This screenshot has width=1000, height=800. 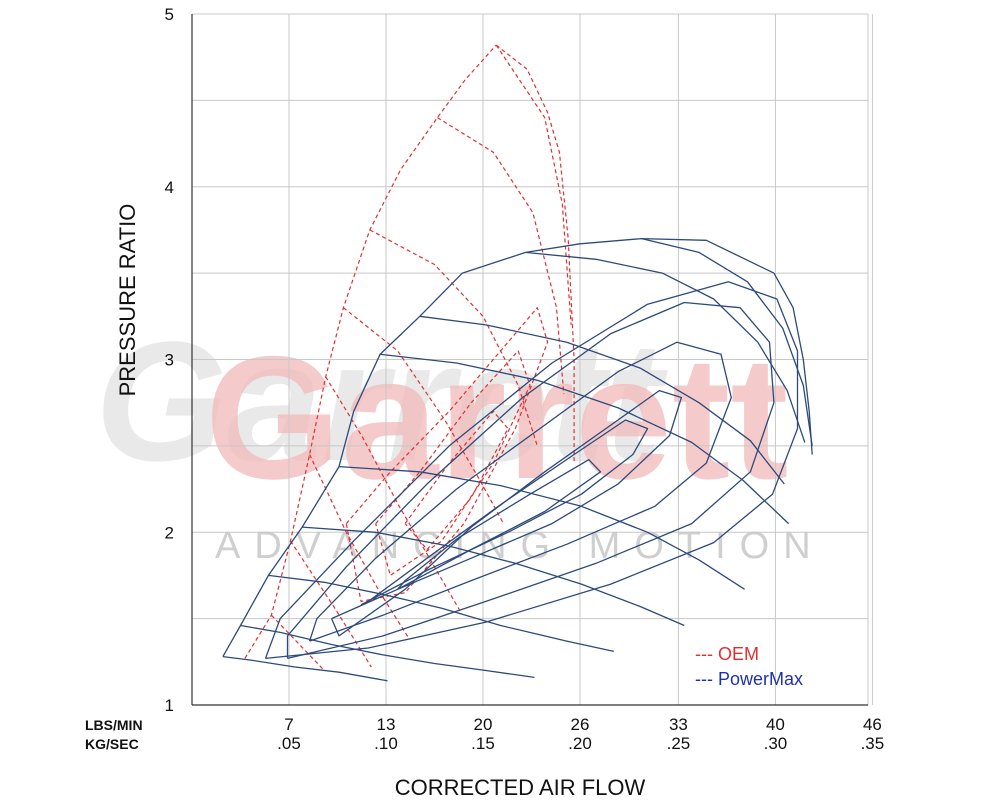 I want to click on x-tick-label-primary: 33, so click(x=678, y=724).